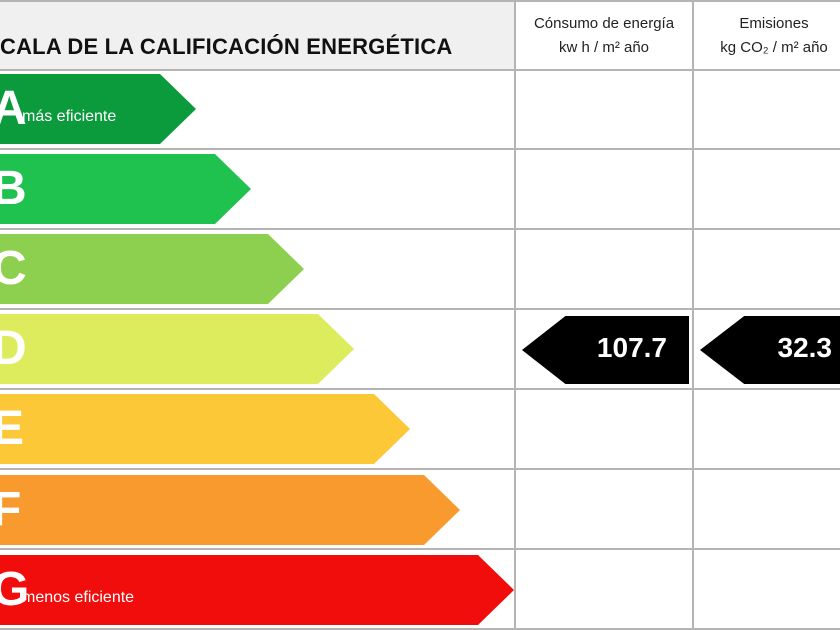 The width and height of the screenshot is (840, 630). I want to click on rating-letter: A, so click(13, 108).